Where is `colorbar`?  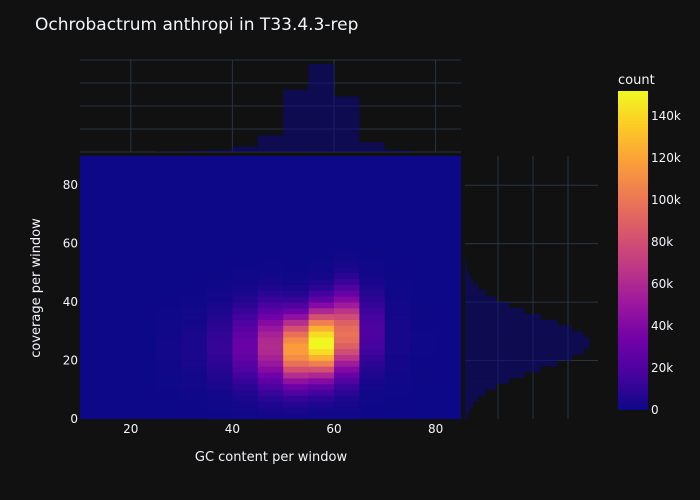 colorbar is located at coordinates (633, 250).